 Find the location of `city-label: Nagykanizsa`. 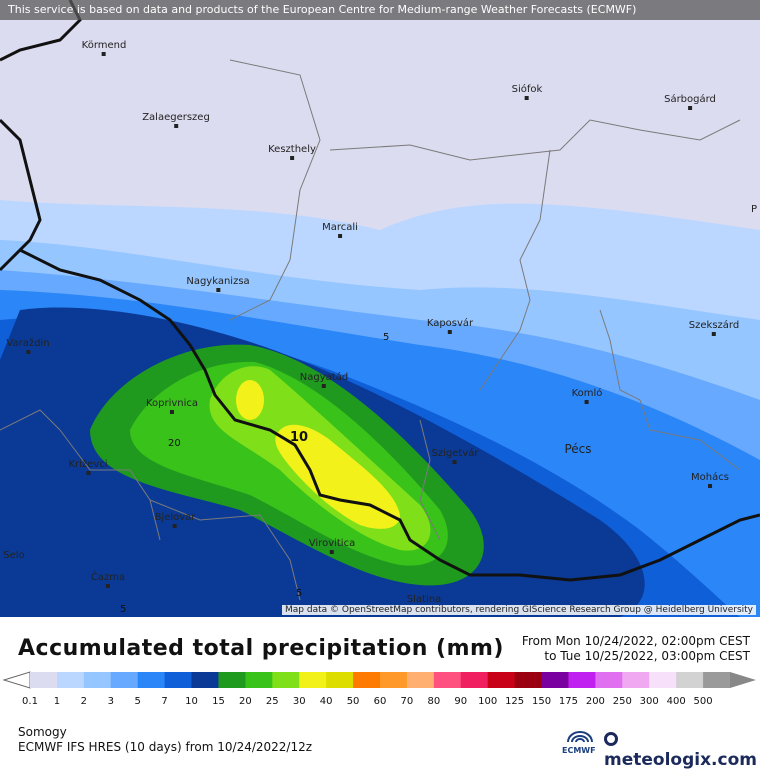

city-label: Nagykanizsa is located at coordinates (218, 284).